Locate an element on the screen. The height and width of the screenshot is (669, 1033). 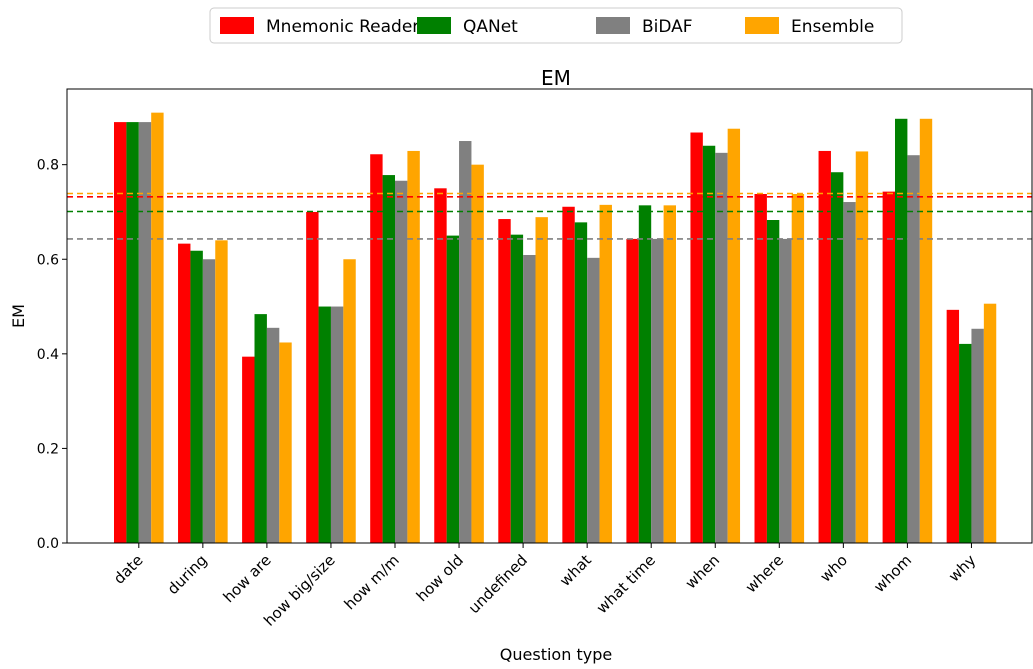
bar-qanet-date is located at coordinates (132, 332).